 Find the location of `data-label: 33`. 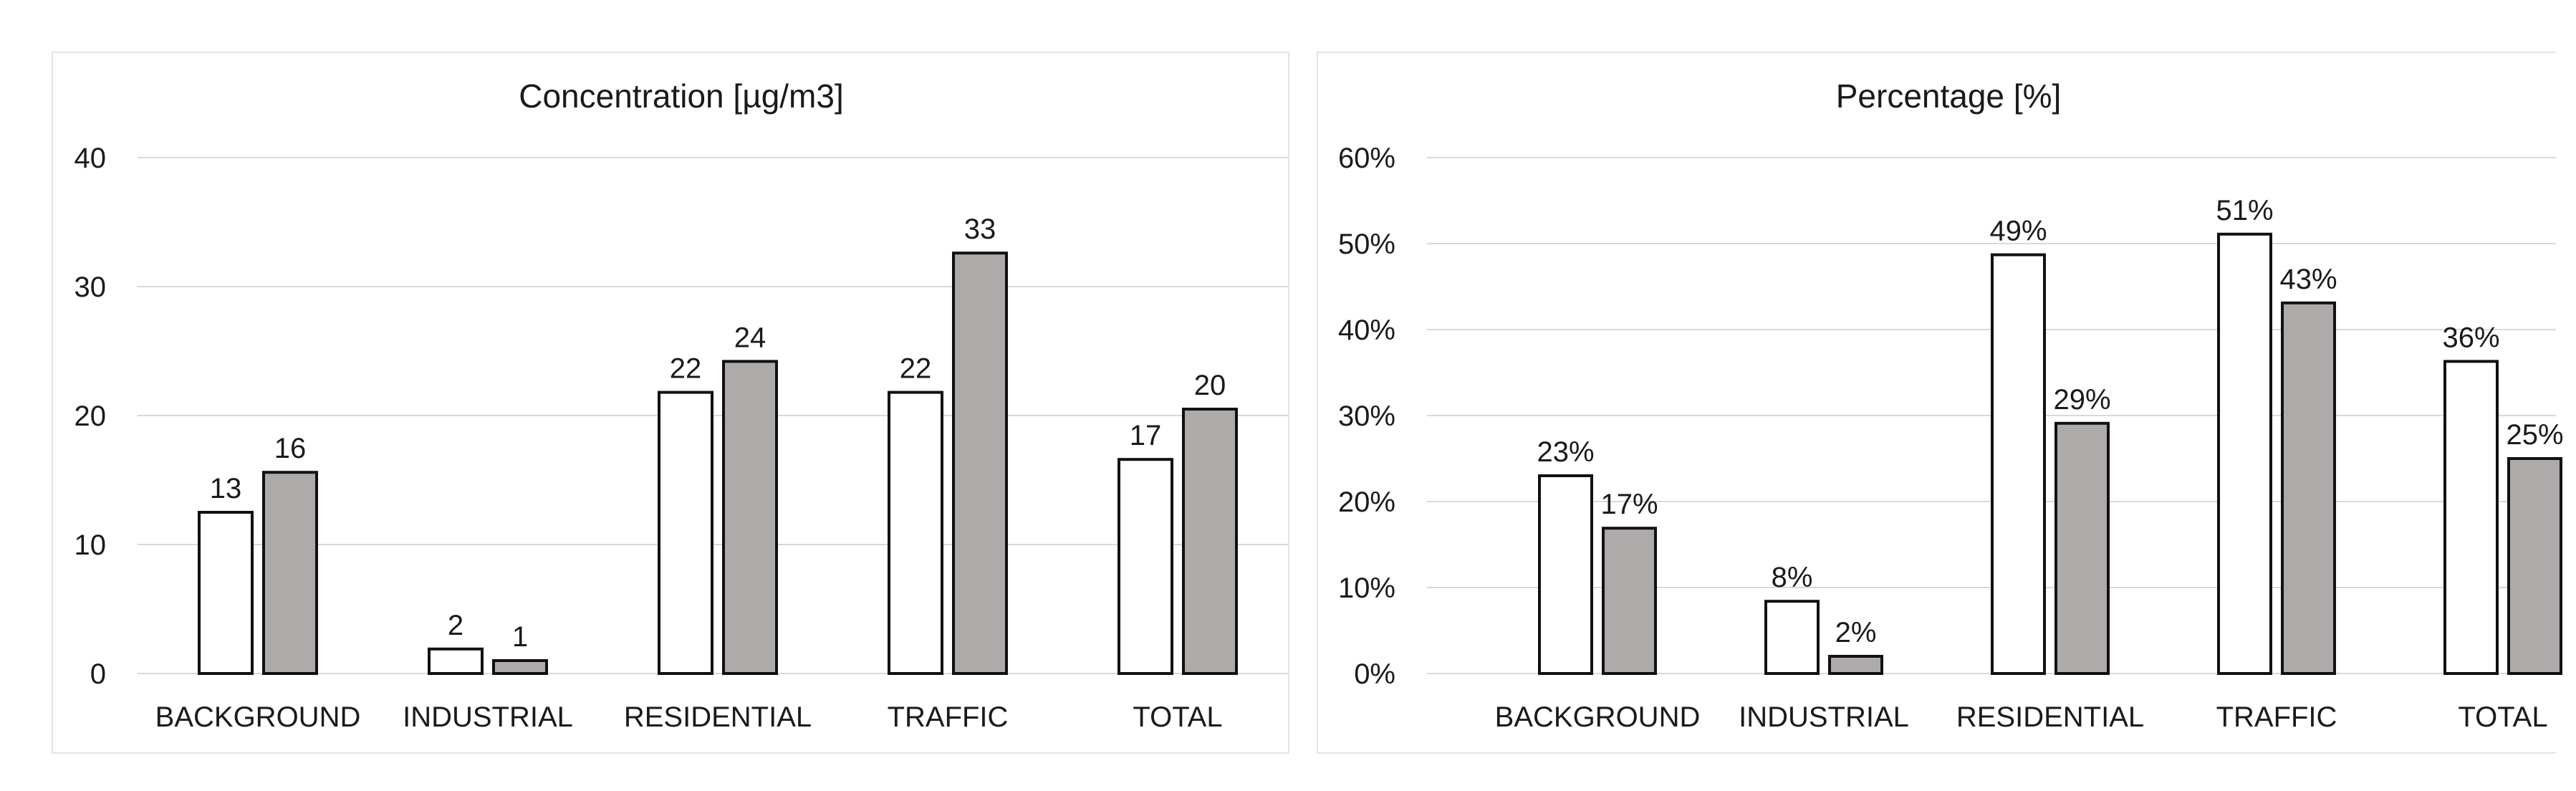

data-label: 33 is located at coordinates (980, 229).